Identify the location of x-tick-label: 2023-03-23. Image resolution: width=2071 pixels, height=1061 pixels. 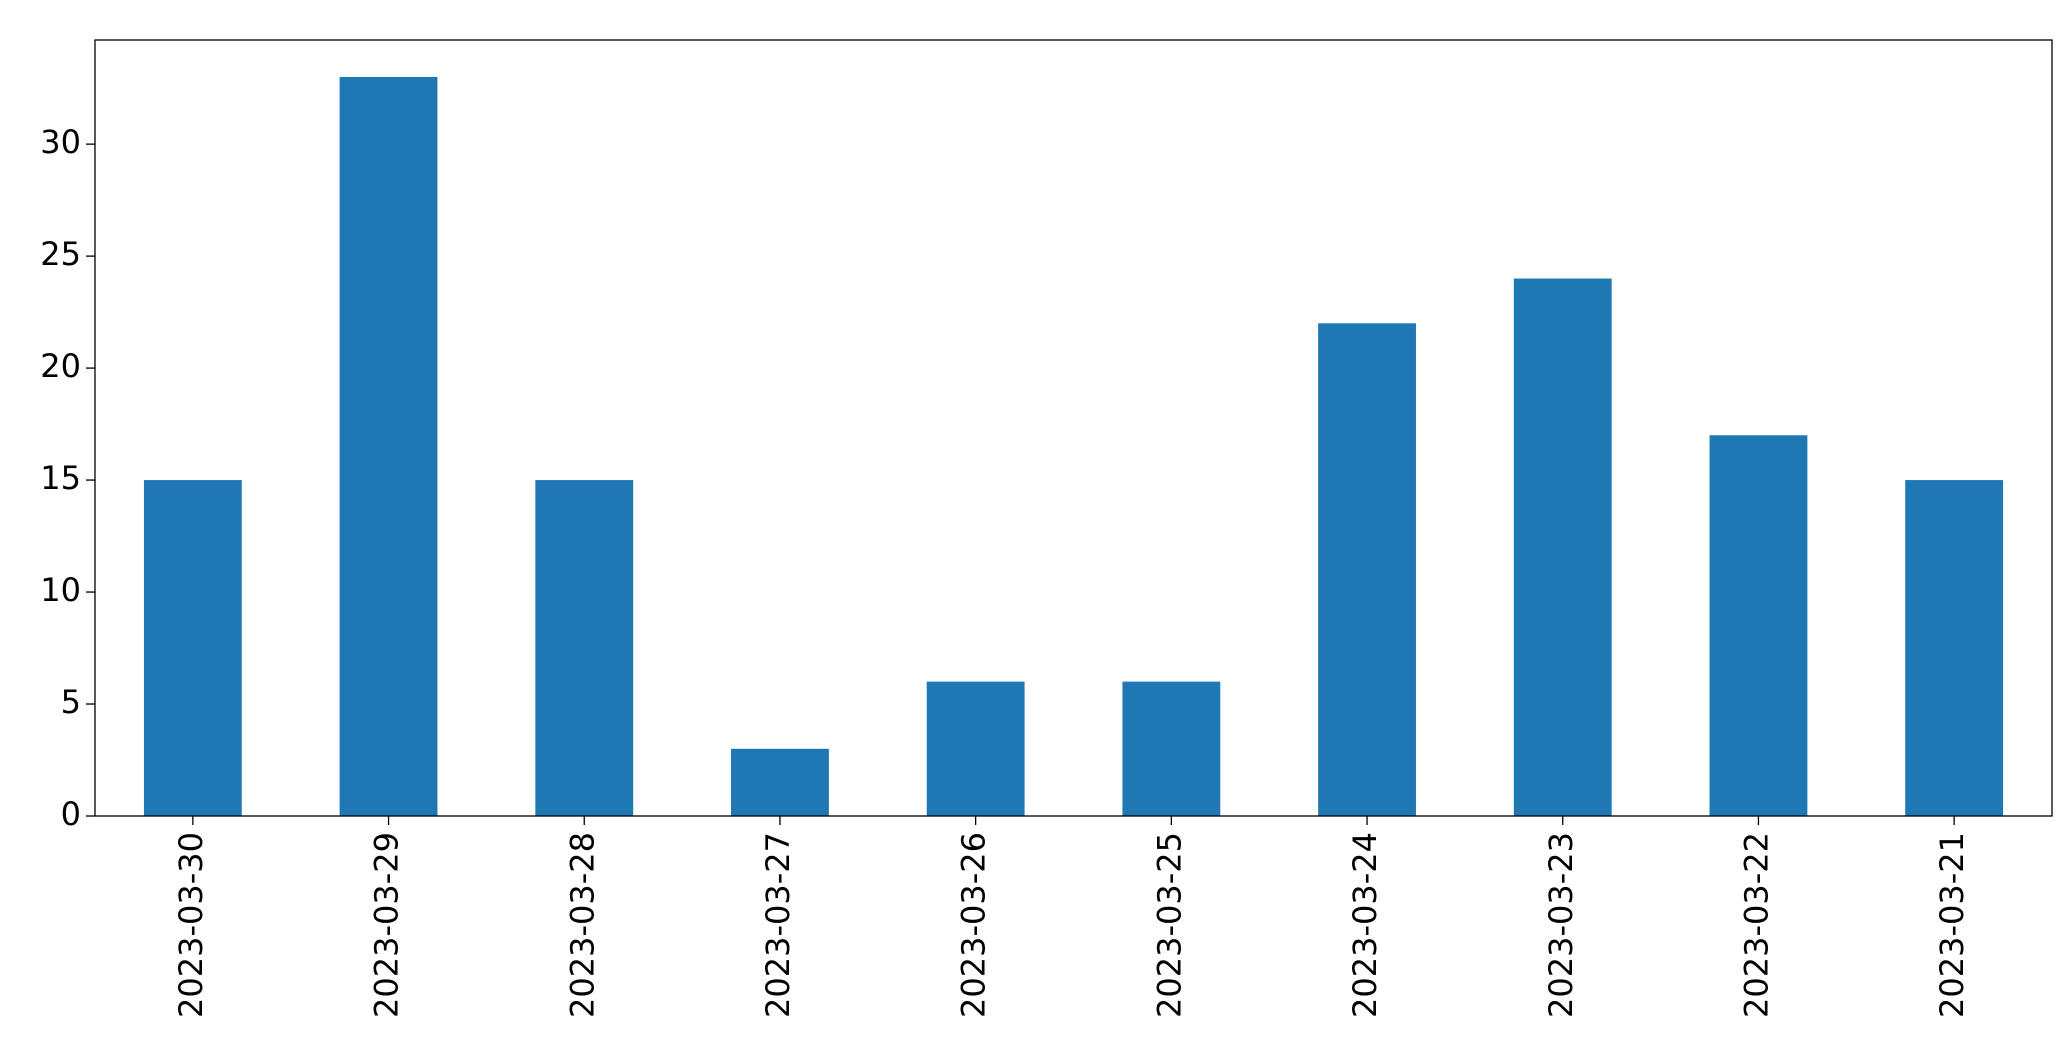
(1561, 925).